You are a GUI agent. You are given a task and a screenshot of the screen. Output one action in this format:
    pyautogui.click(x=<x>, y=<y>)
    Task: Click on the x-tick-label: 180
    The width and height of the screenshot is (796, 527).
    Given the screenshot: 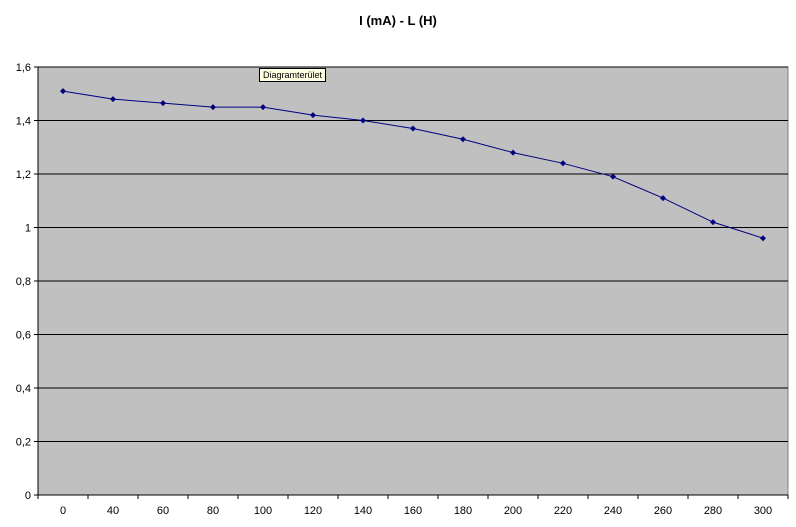 What is the action you would take?
    pyautogui.click(x=463, y=511)
    